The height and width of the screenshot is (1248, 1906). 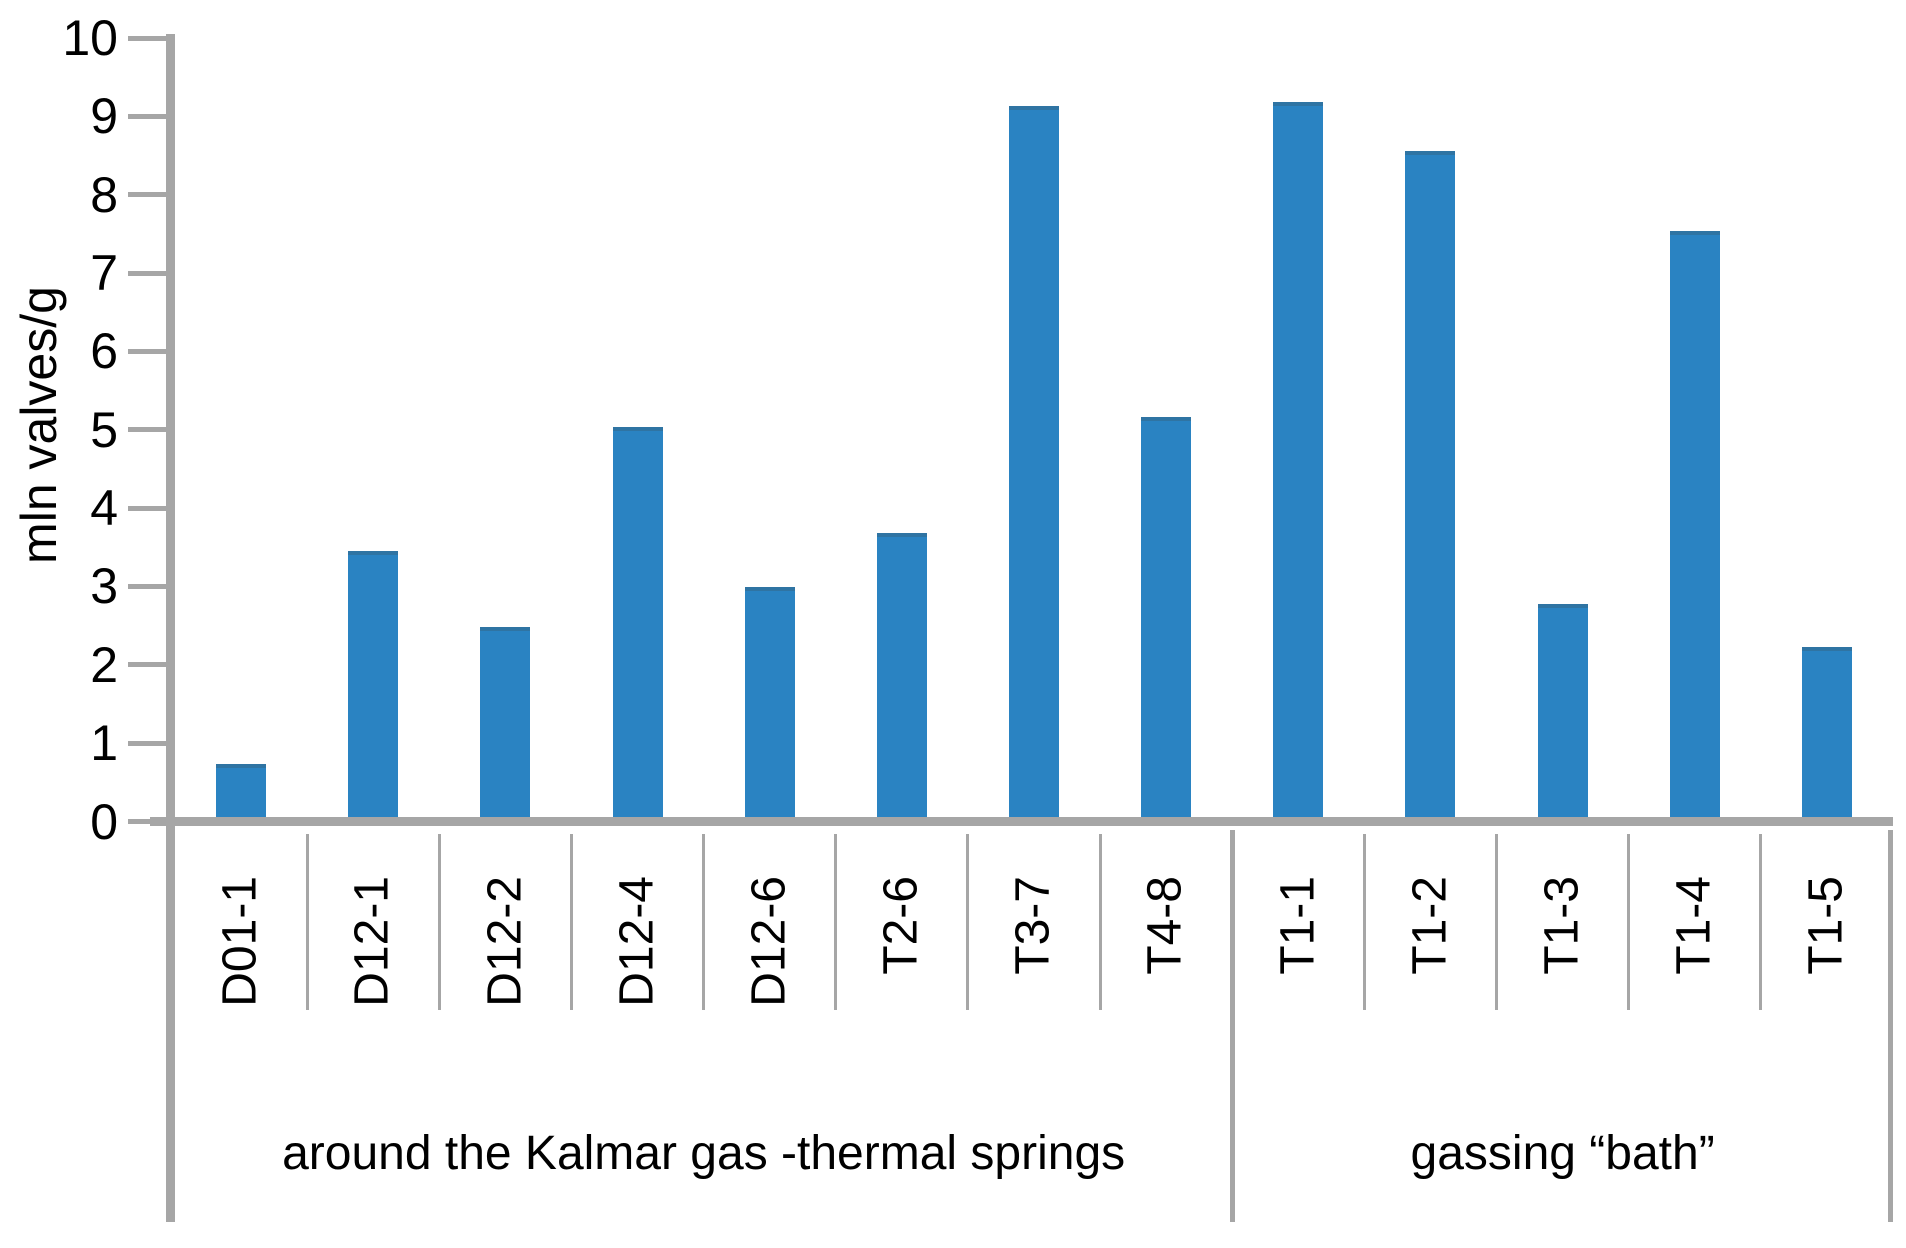 What do you see at coordinates (104, 429) in the screenshot?
I see `y-tick-label: 5` at bounding box center [104, 429].